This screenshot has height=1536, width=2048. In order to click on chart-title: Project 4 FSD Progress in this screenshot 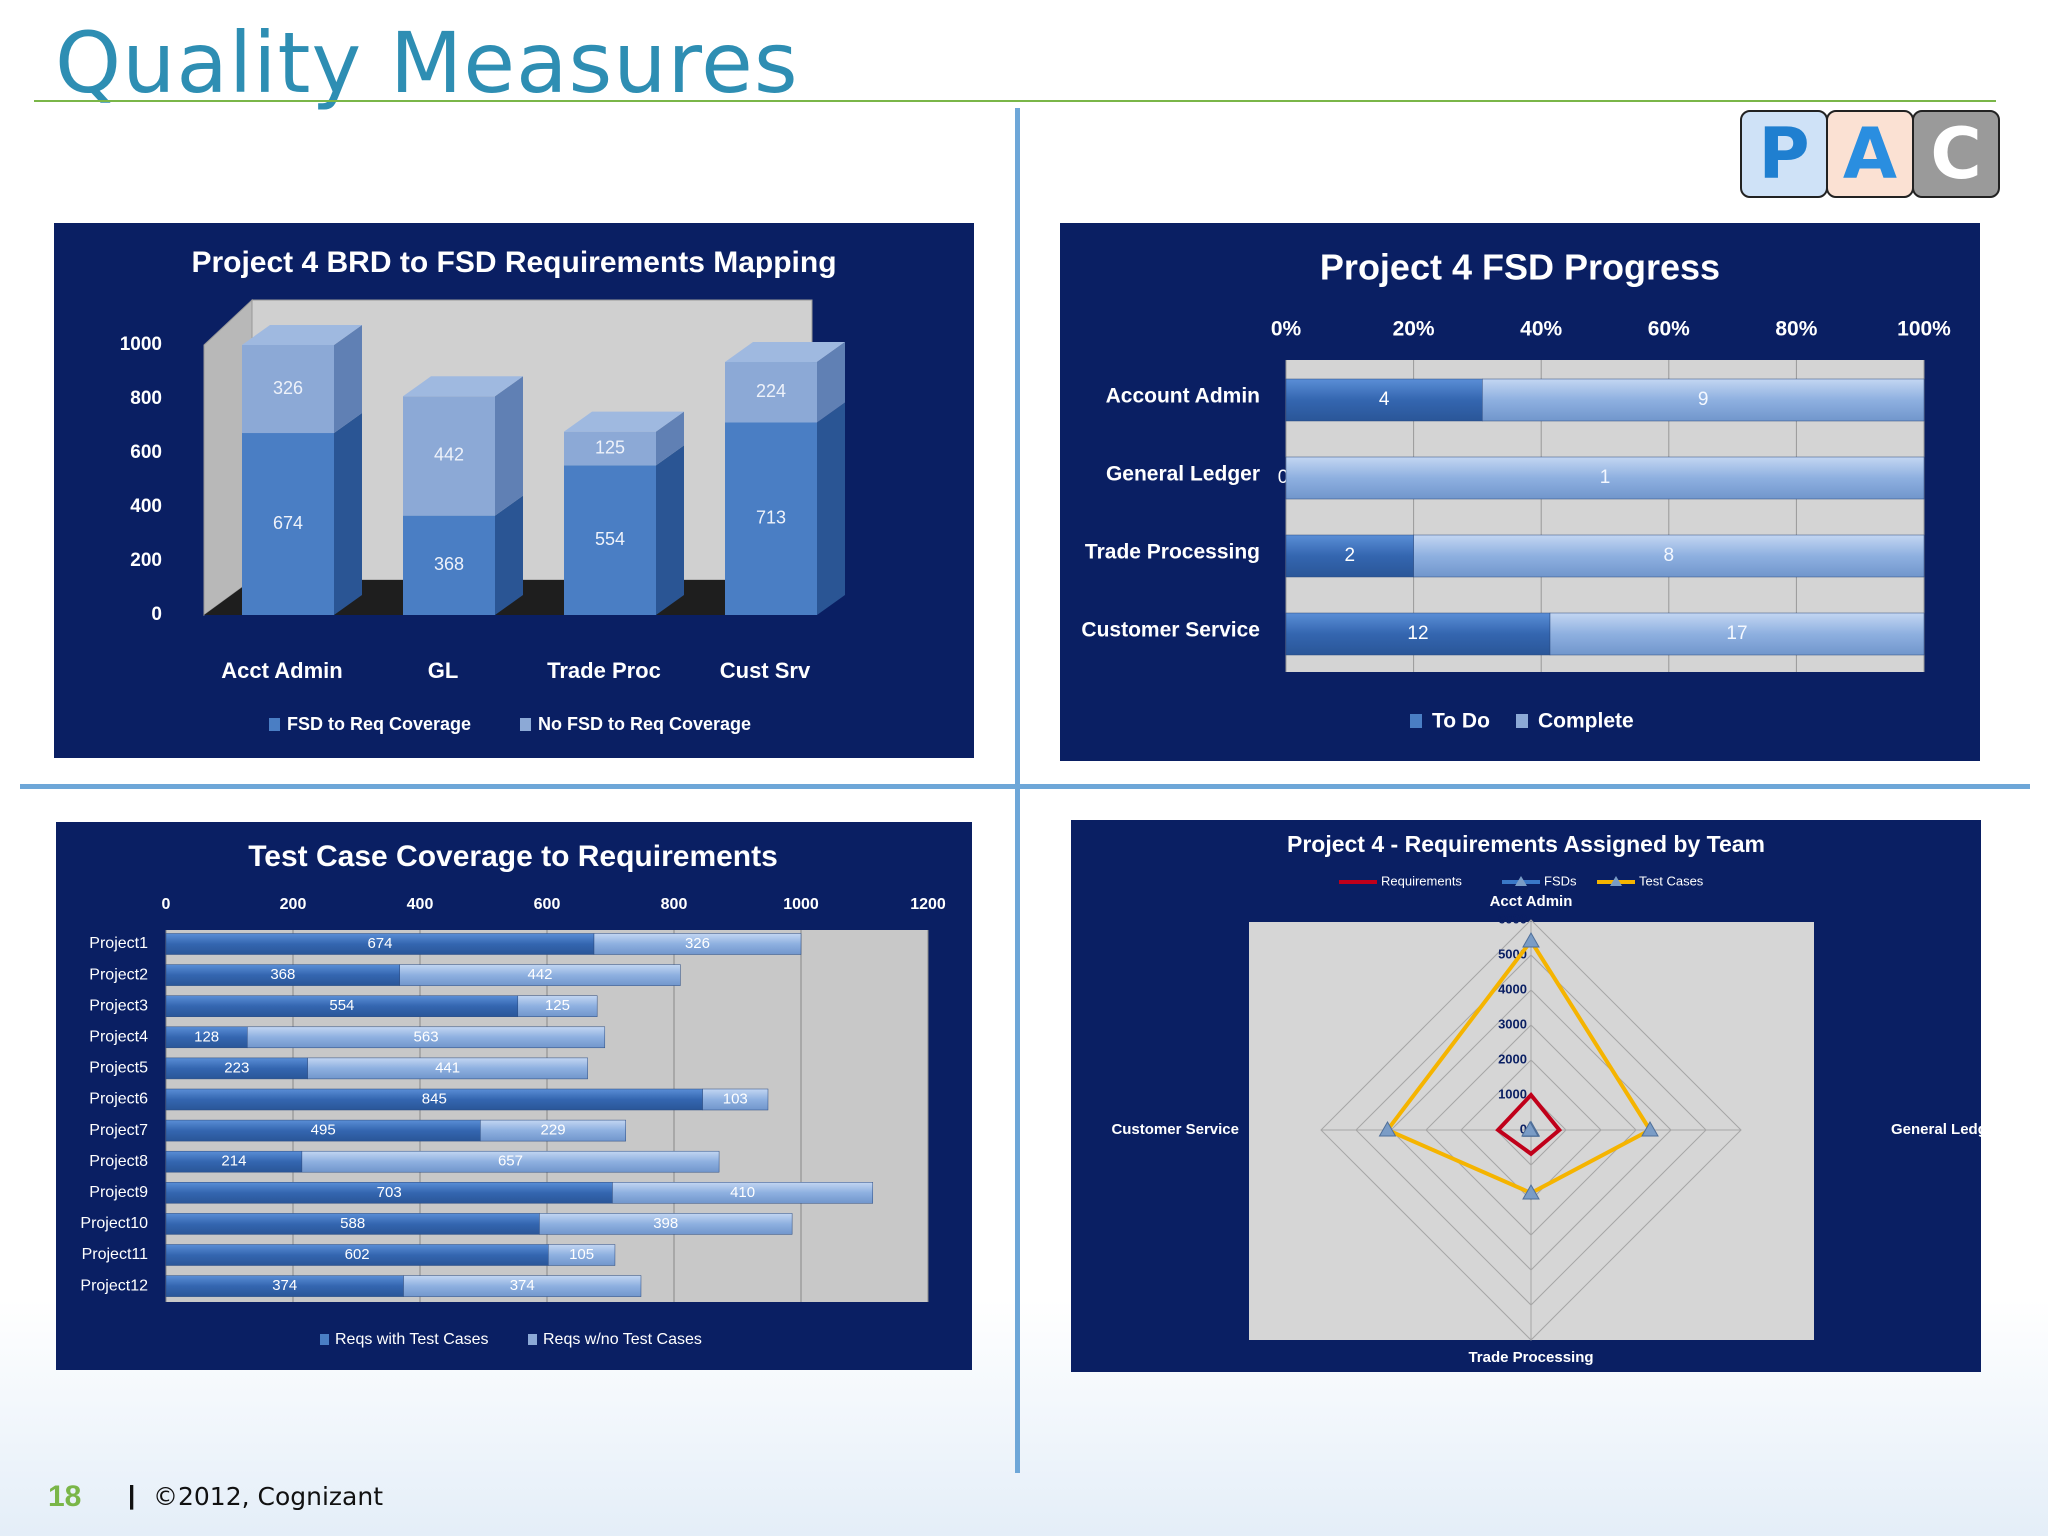, I will do `click(1520, 267)`.